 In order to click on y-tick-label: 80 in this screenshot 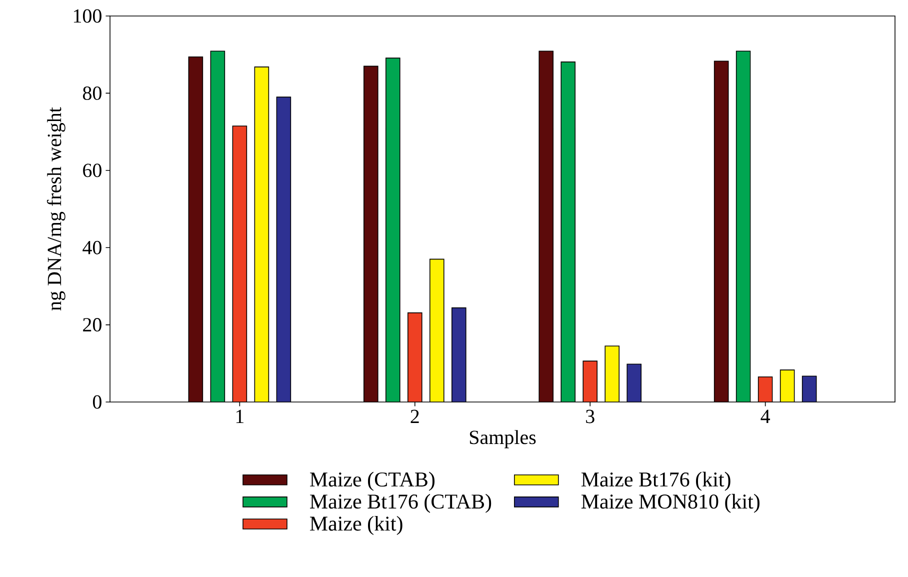, I will do `click(92, 93)`.